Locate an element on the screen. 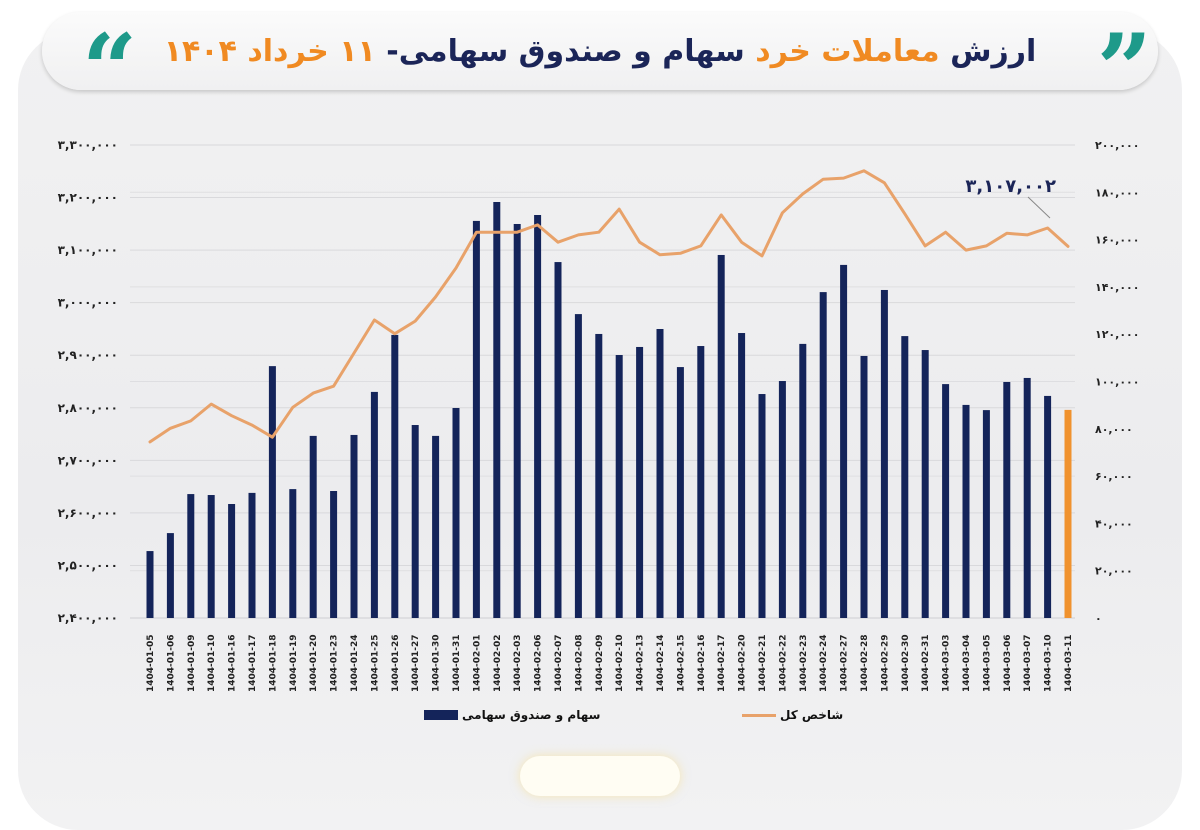  left-axis-tick: ۳,۰۰۰,۰۰۰ is located at coordinates (88, 303).